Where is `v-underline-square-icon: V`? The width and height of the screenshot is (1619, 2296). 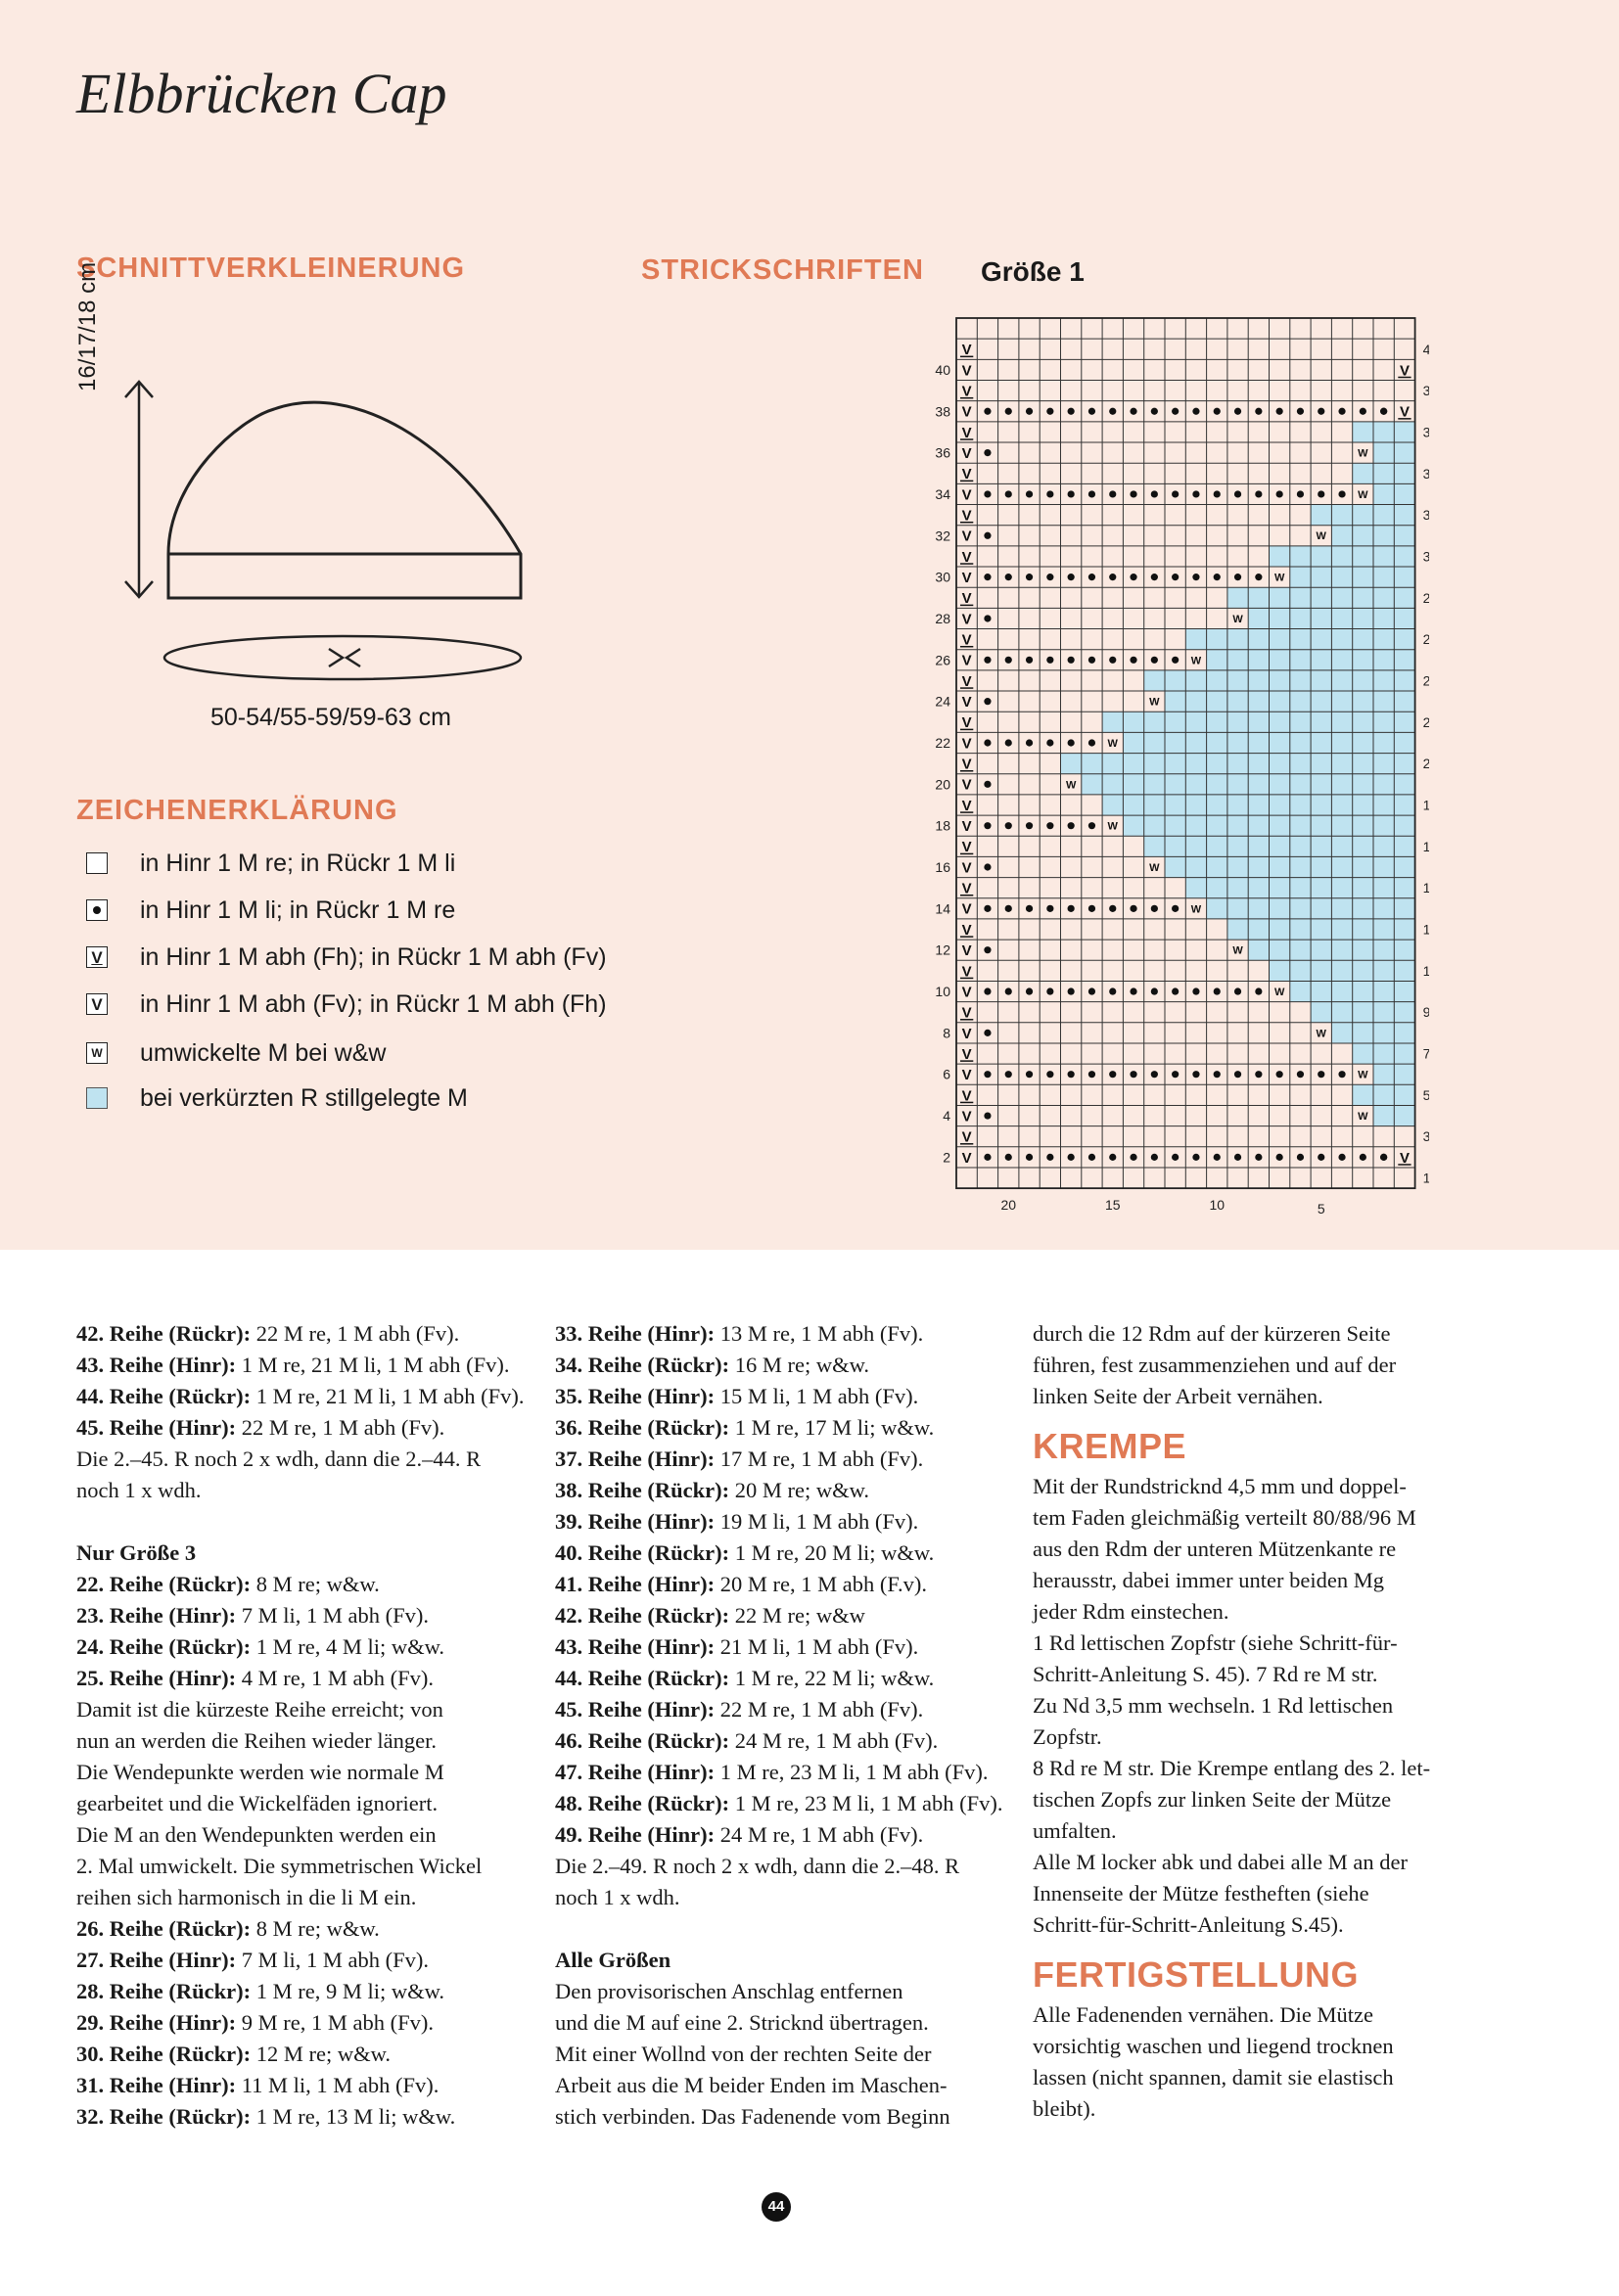 v-underline-square-icon: V is located at coordinates (97, 957).